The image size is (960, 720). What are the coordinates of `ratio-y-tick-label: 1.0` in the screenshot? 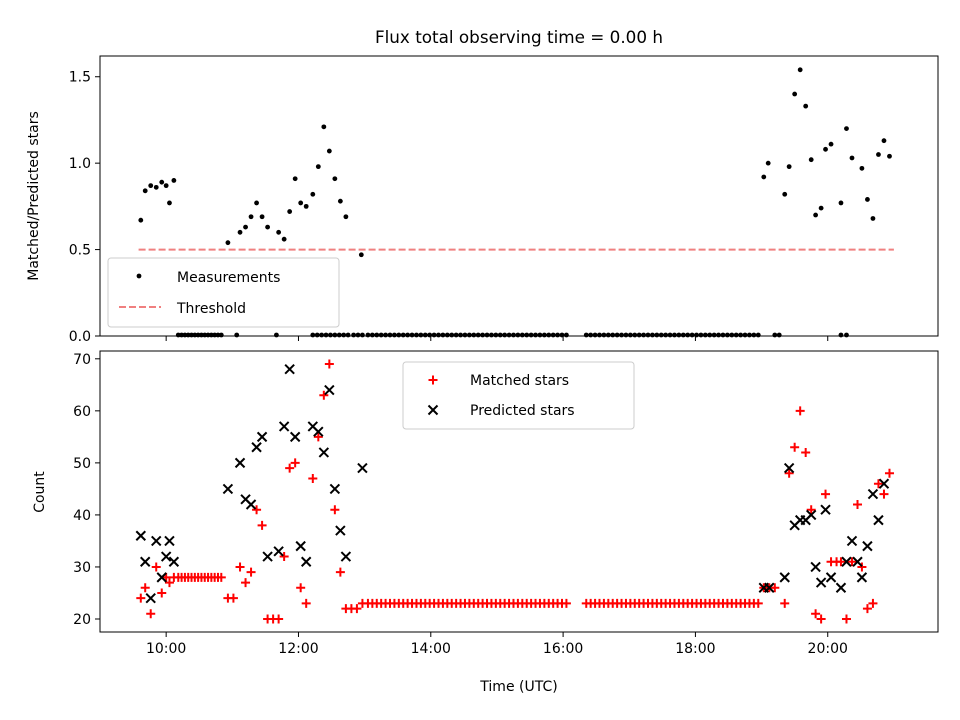 It's located at (80, 164).